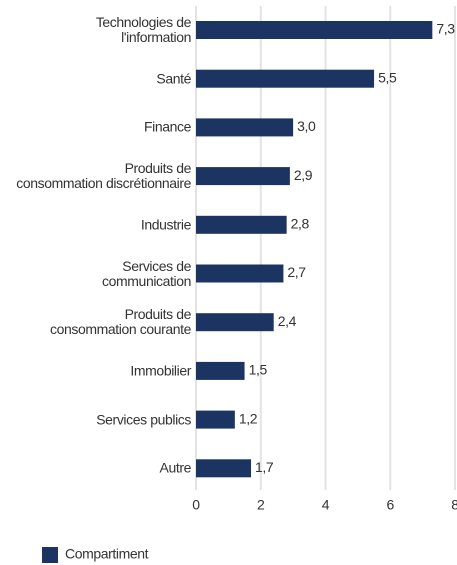  Describe the element at coordinates (167, 126) in the screenshot. I see `y-tick-label: Finance` at that location.